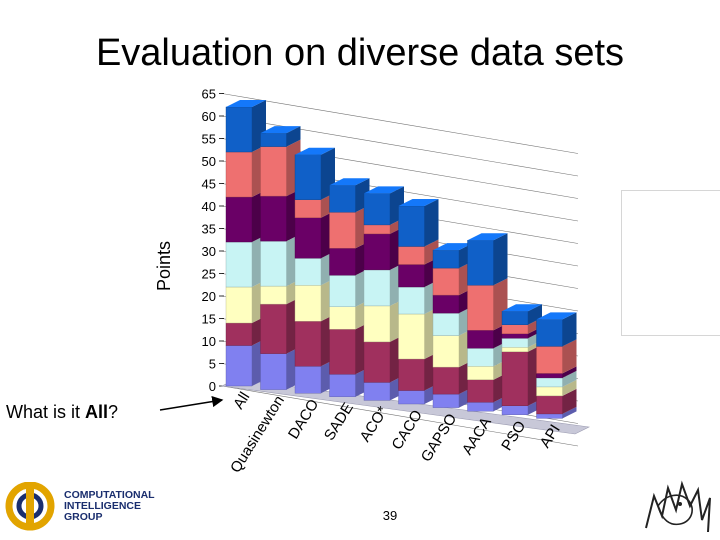  What do you see at coordinates (477, 436) in the screenshot?
I see `x-tick-label: AACA` at bounding box center [477, 436].